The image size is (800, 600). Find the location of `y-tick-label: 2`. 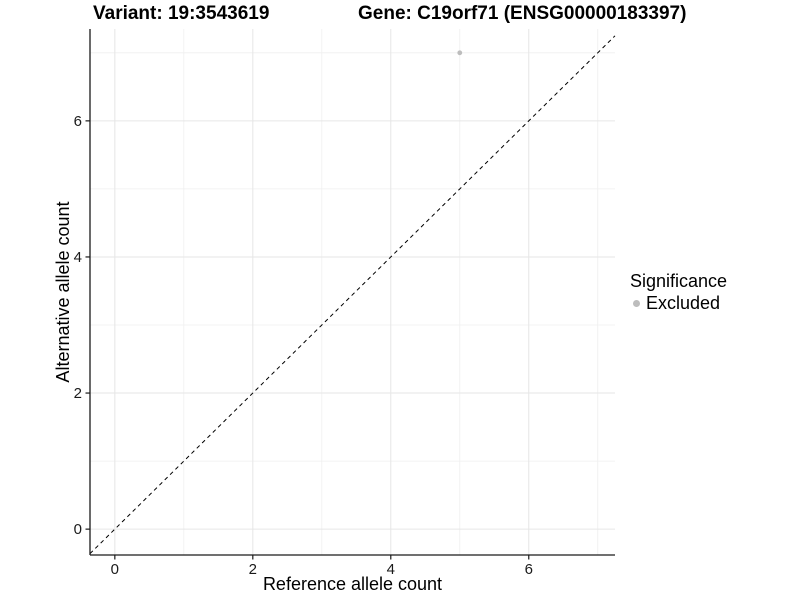

y-tick-label: 2 is located at coordinates (78, 393).